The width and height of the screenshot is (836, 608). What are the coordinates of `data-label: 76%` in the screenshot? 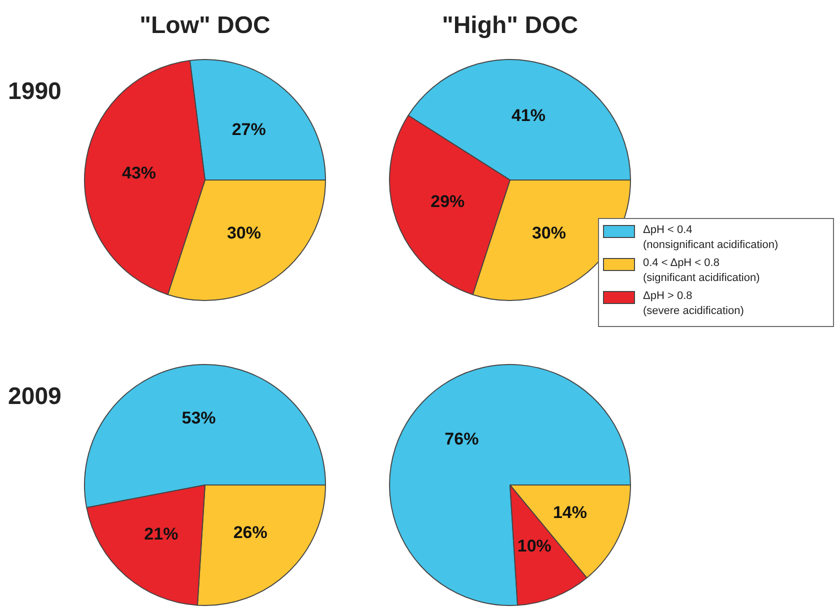 It's located at (461, 438).